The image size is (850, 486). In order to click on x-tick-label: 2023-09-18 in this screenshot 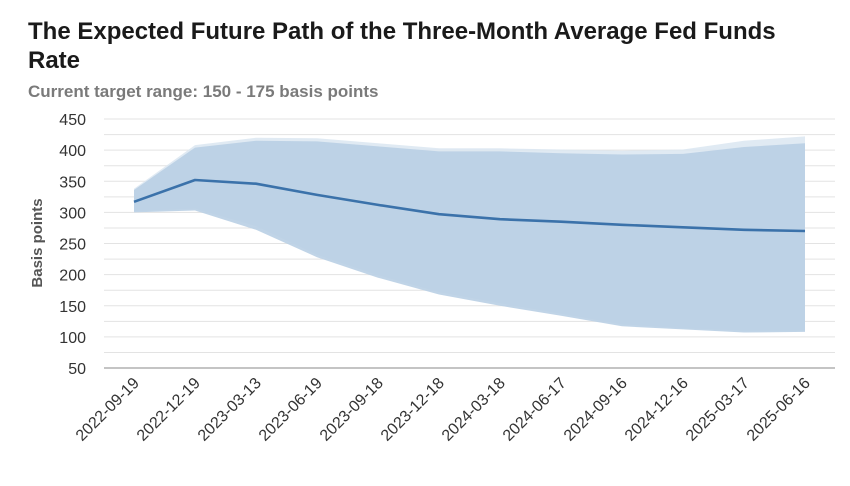, I will do `click(352, 410)`.